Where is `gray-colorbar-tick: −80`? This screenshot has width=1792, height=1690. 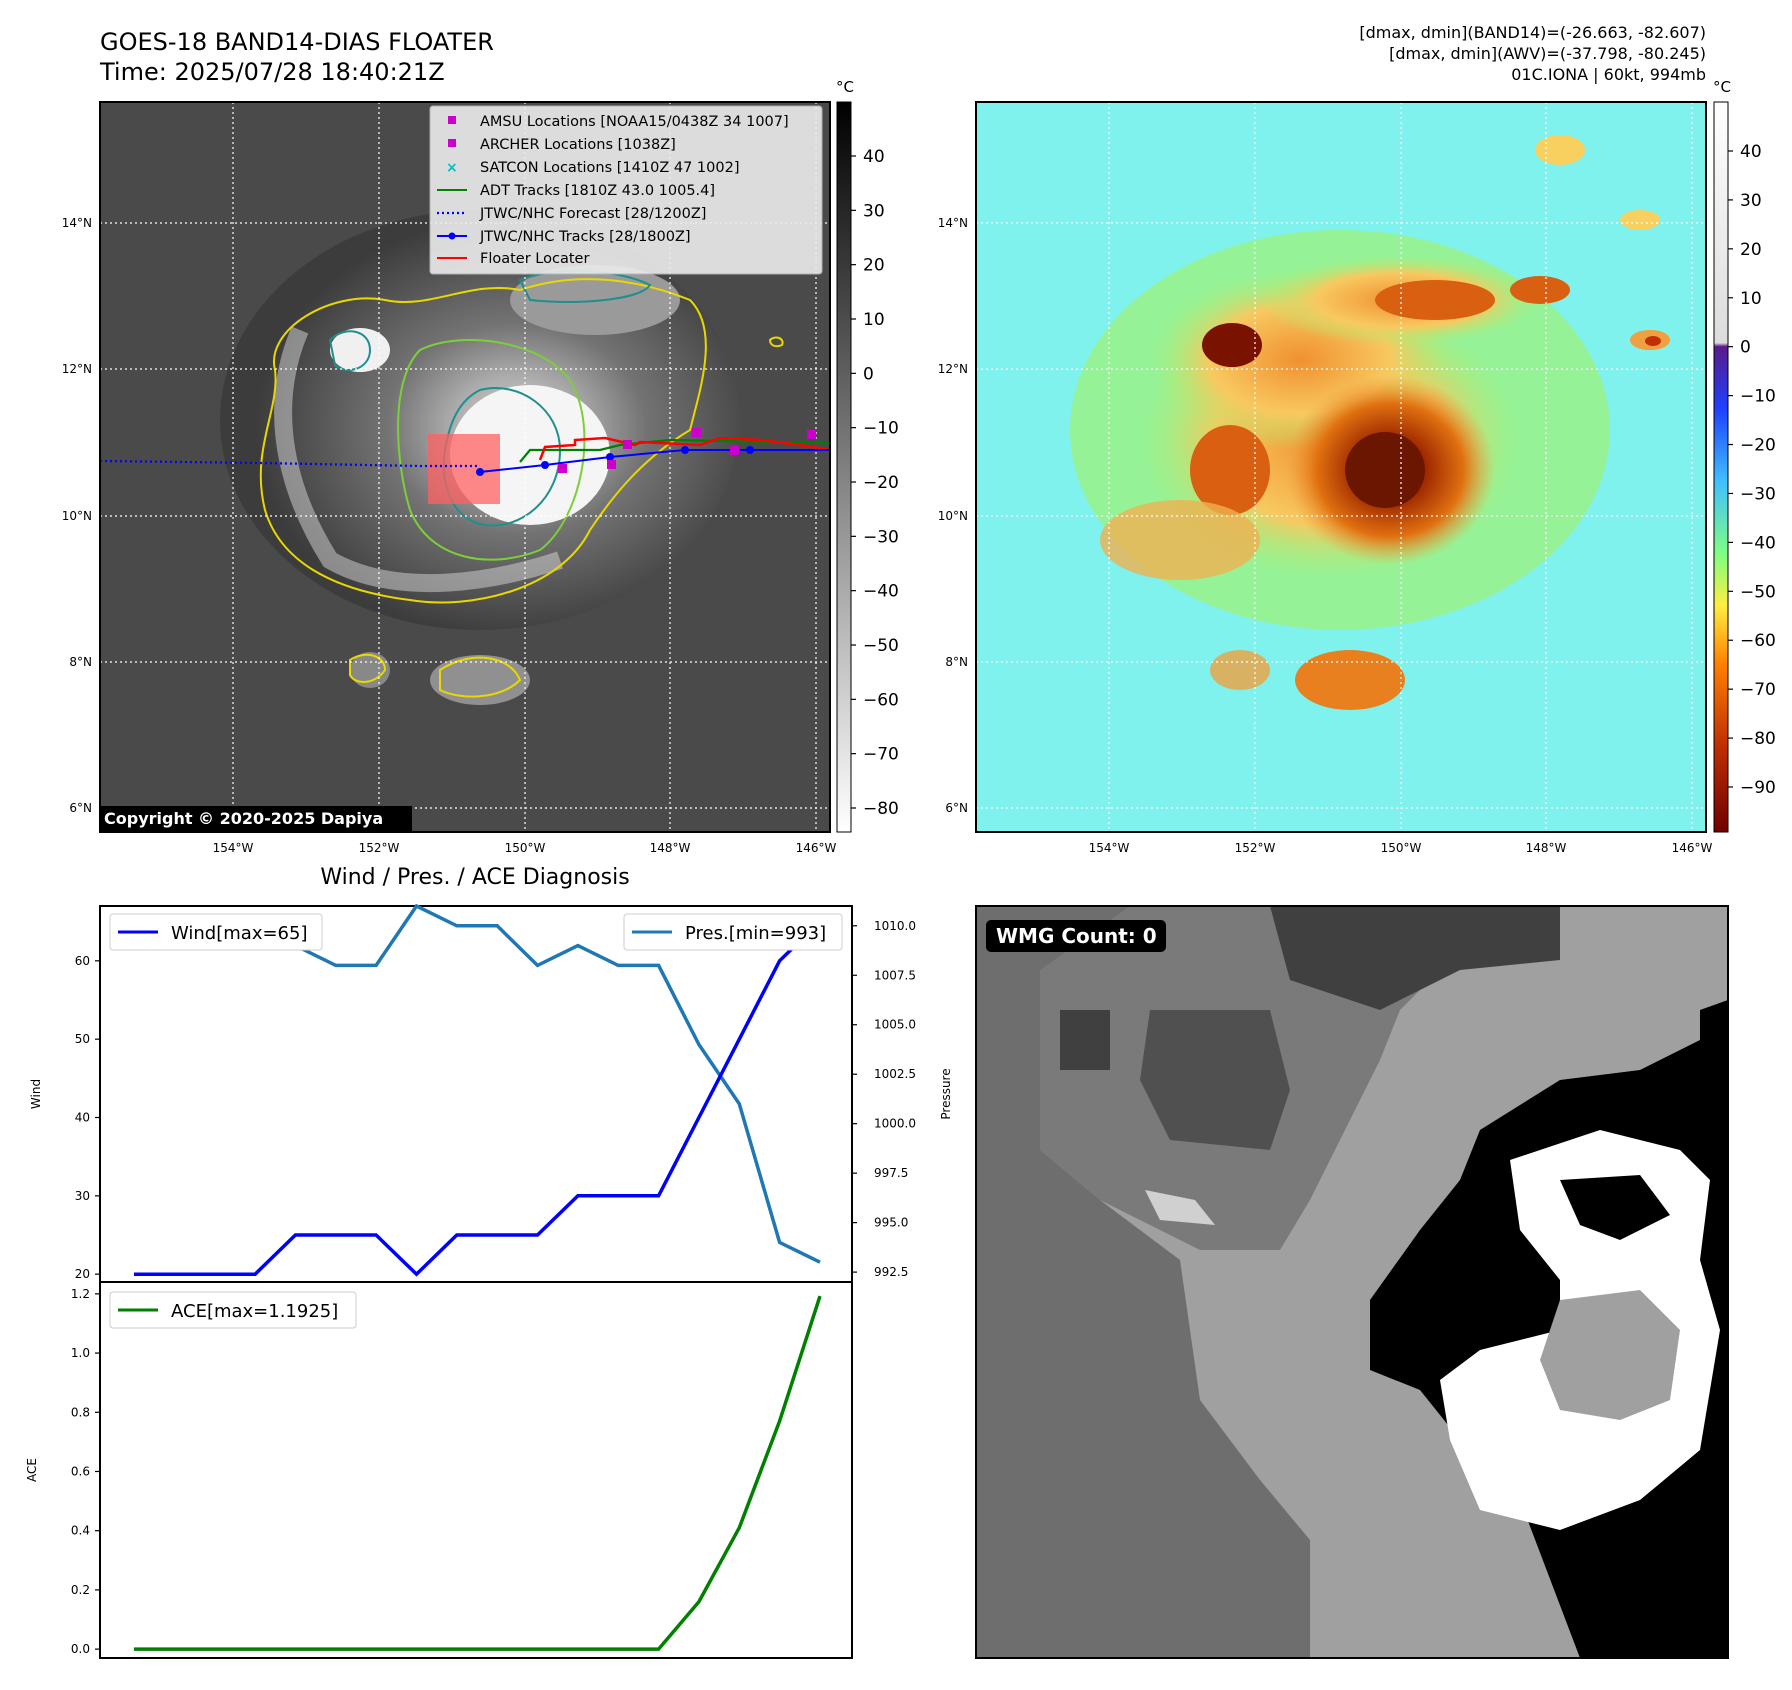
gray-colorbar-tick: −80 is located at coordinates (881, 809).